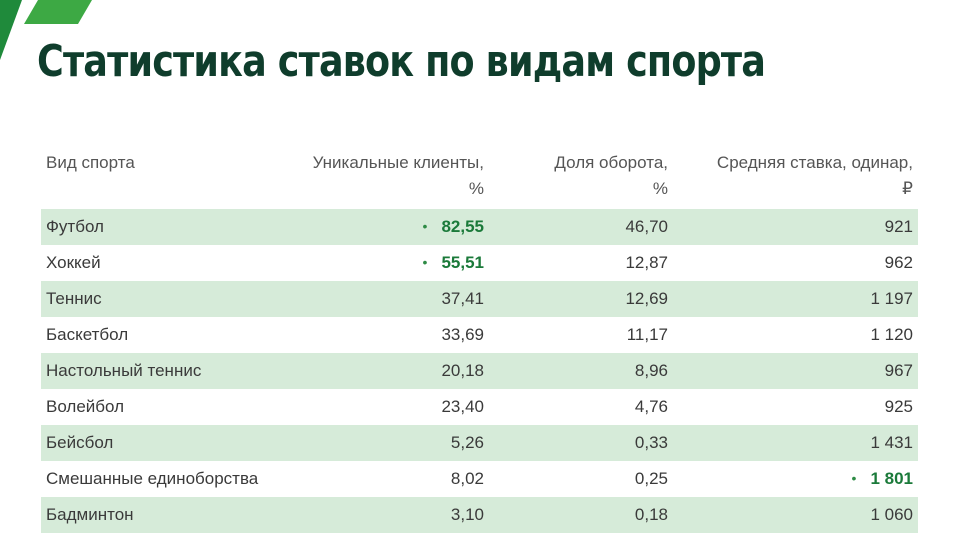 This screenshot has height=543, width=967. What do you see at coordinates (80, 442) in the screenshot?
I see `cell-sport-value: Бейсбол` at bounding box center [80, 442].